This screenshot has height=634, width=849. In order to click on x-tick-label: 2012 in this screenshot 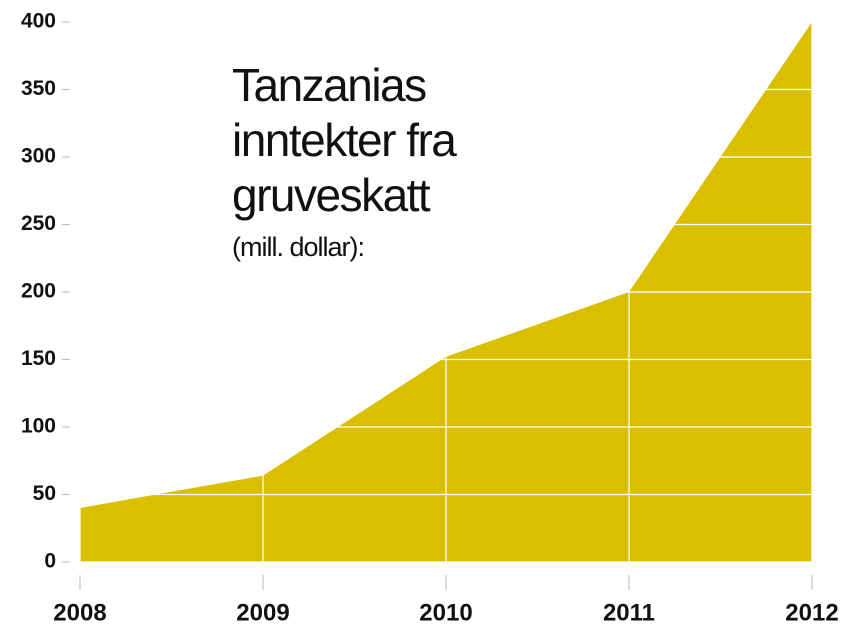, I will do `click(811, 612)`.